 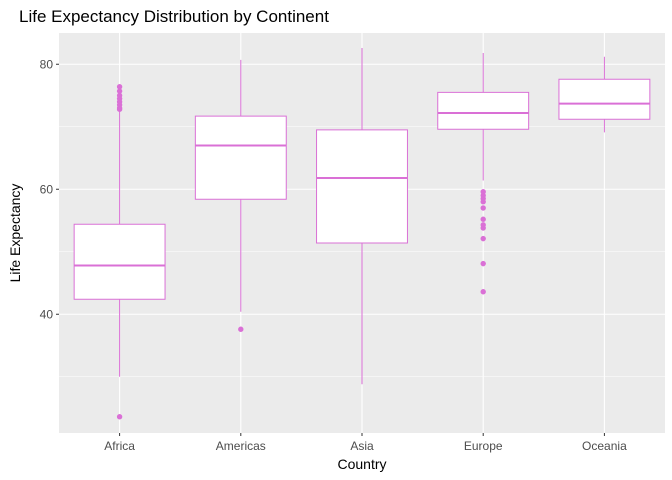 What do you see at coordinates (604, 446) in the screenshot?
I see `x-tick-label: Oceania` at bounding box center [604, 446].